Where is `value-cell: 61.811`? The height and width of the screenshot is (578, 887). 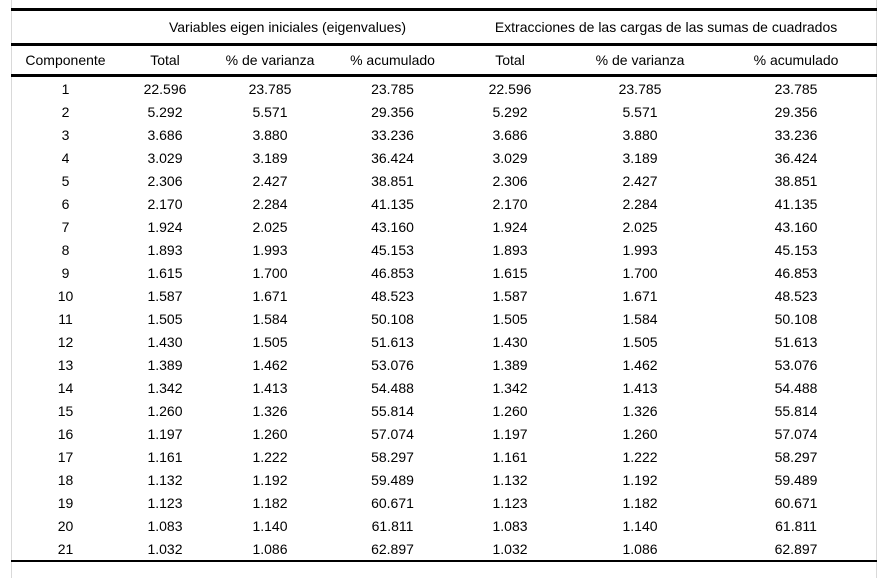
value-cell: 61.811 is located at coordinates (392, 525).